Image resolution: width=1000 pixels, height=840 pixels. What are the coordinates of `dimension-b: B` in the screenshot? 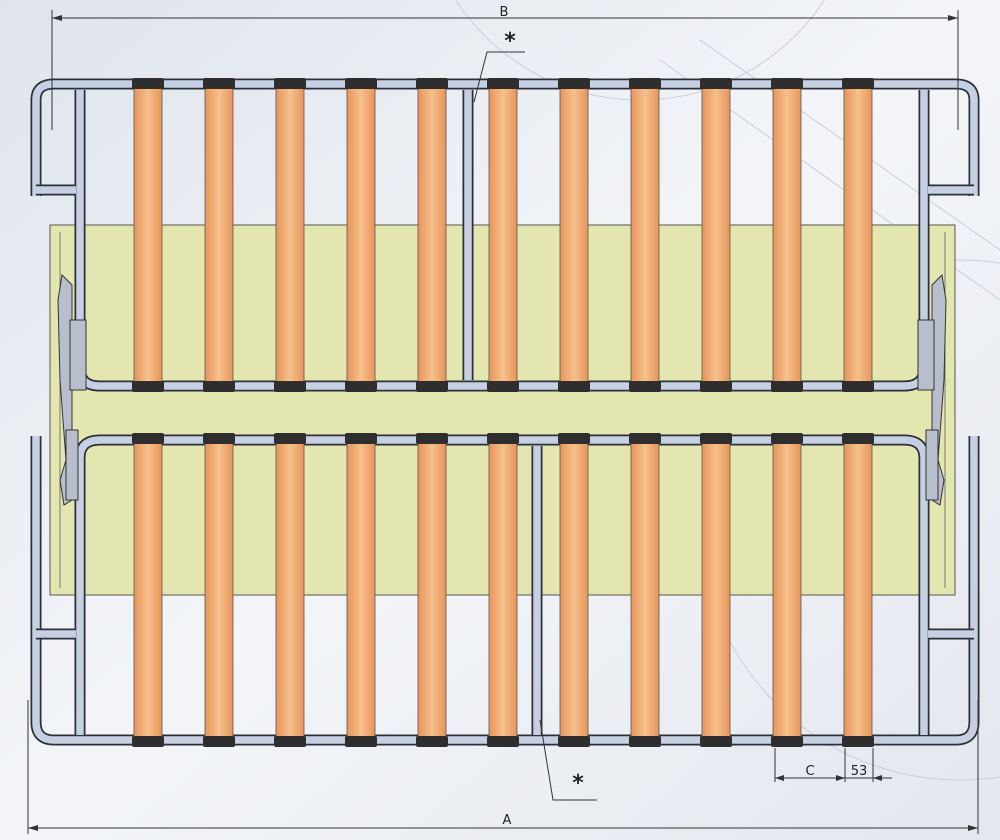 It's located at (505, 67).